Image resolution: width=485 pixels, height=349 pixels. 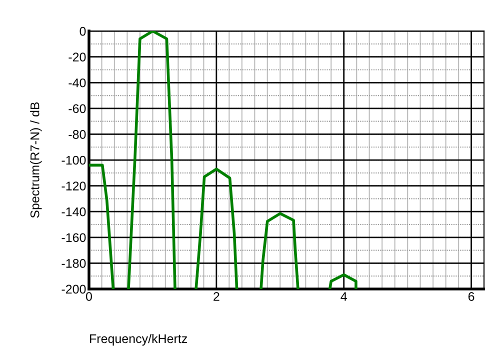 What do you see at coordinates (74, 237) in the screenshot?
I see `y-tick-label: -160` at bounding box center [74, 237].